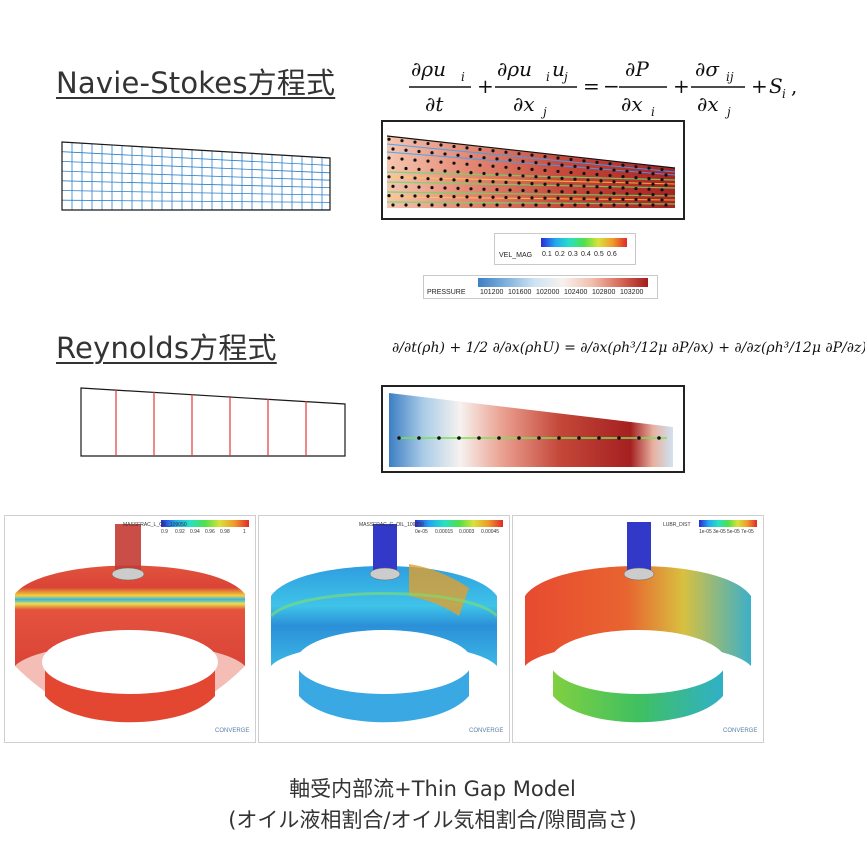  I want to click on eq-term1-num-sub: i, so click(463, 77).